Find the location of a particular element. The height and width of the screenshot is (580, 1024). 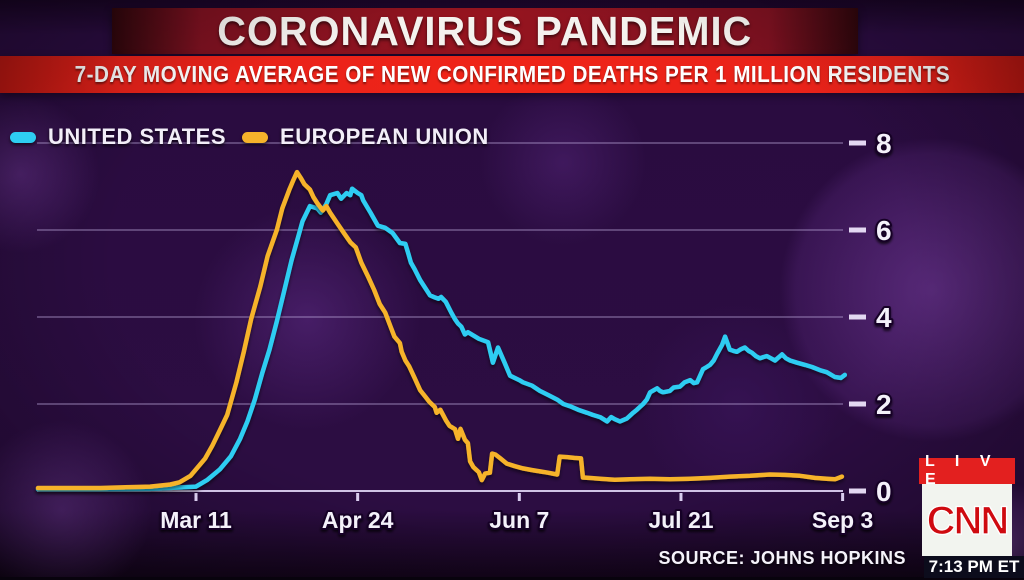

y-axis-label-4: 4 is located at coordinates (884, 317).